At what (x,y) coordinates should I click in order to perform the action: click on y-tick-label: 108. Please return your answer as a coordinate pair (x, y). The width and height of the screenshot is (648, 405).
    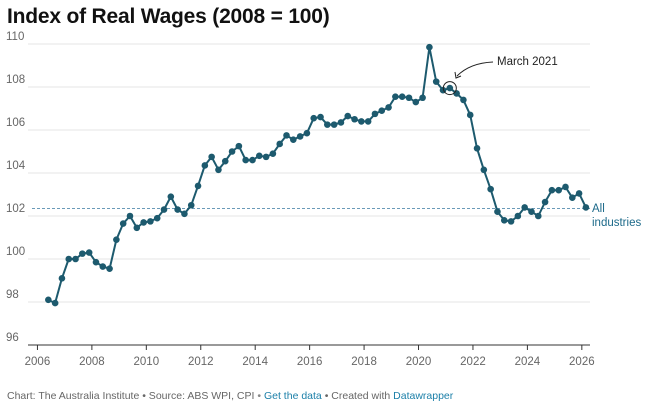
    Looking at the image, I should click on (15, 80).